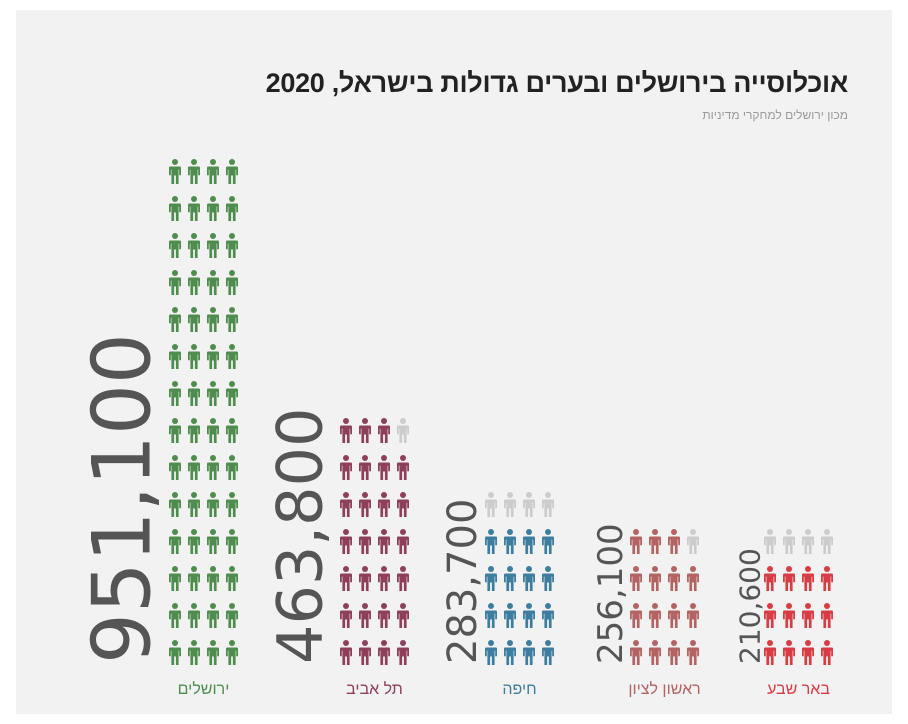 This screenshot has width=908, height=724. I want to click on value-label: 463,800, so click(300, 536).